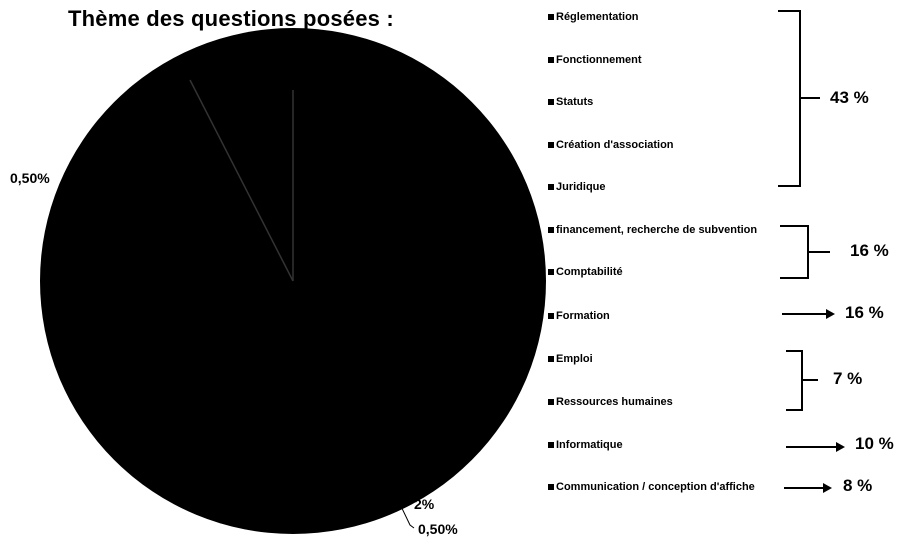 The width and height of the screenshot is (908, 544). I want to click on legend-arrows, so click(813, 401).